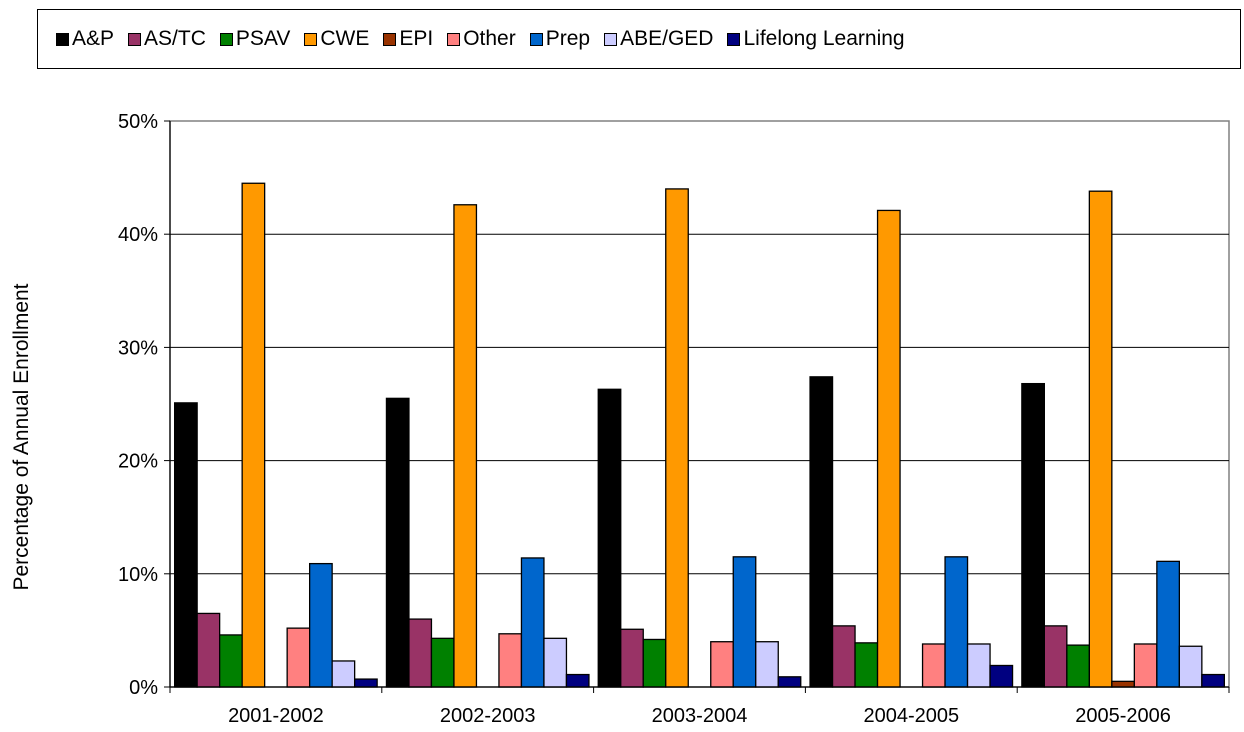  What do you see at coordinates (416, 38) in the screenshot?
I see `legend-label: EPI` at bounding box center [416, 38].